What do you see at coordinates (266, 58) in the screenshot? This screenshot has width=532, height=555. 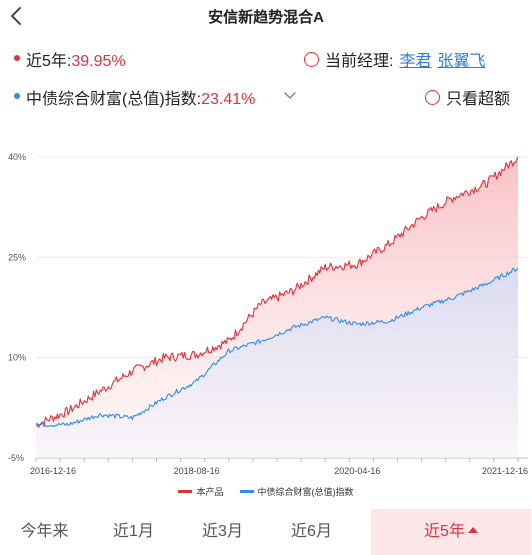 I see `product-return-row: 近5年:39.95% 当前经理: 李君 张翼飞` at bounding box center [266, 58].